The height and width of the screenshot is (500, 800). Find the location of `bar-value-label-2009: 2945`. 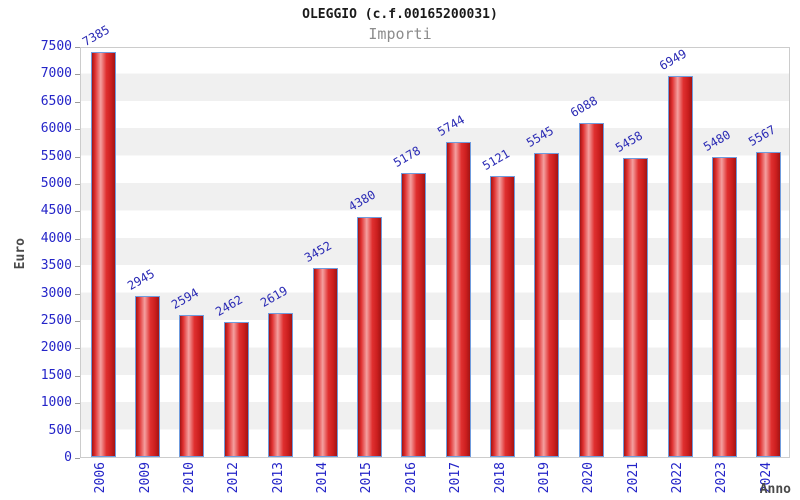

bar-value-label-2009: 2945 is located at coordinates (140, 279).